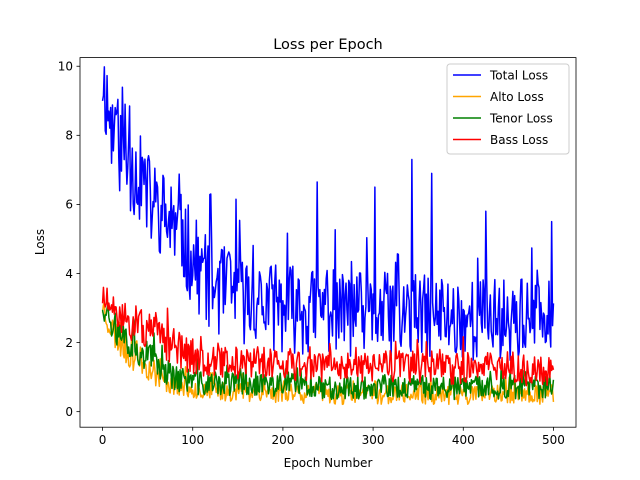  Describe the element at coordinates (69, 343) in the screenshot. I see `y-tick-label: 2` at that location.